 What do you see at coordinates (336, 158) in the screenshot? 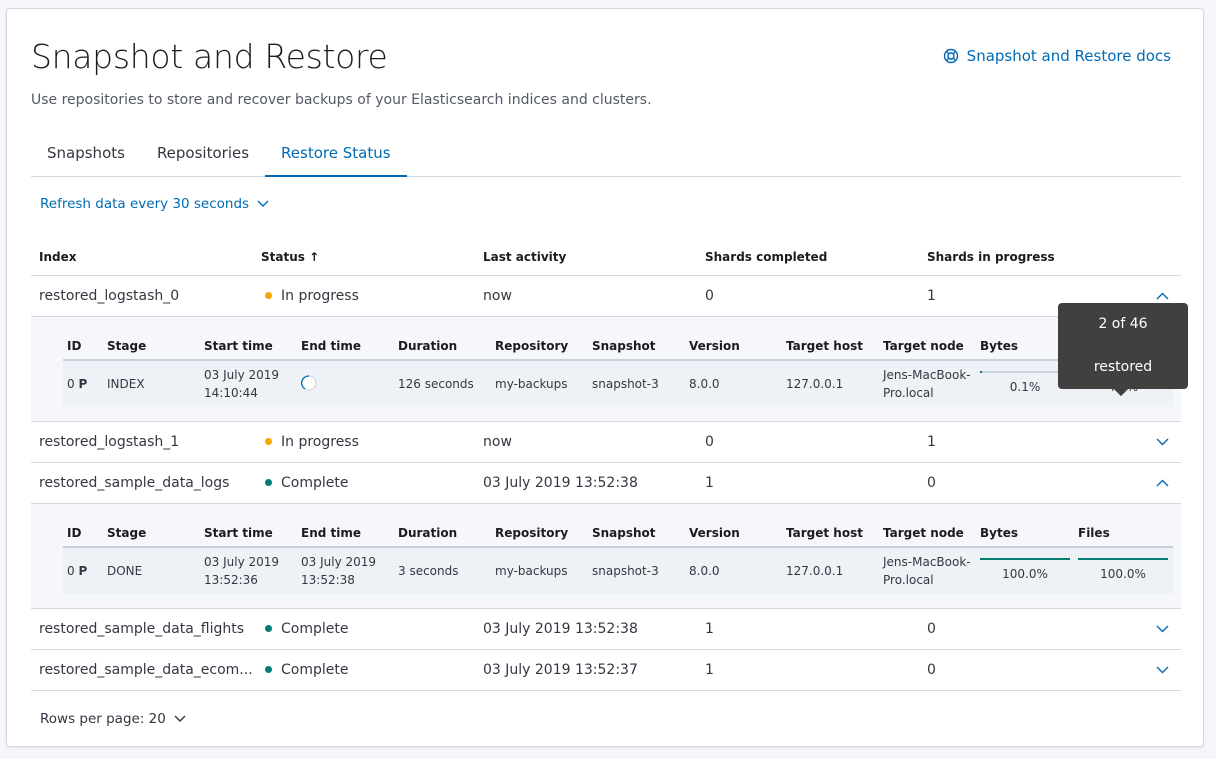
I see `tab-restore-status: Restore Status` at bounding box center [336, 158].